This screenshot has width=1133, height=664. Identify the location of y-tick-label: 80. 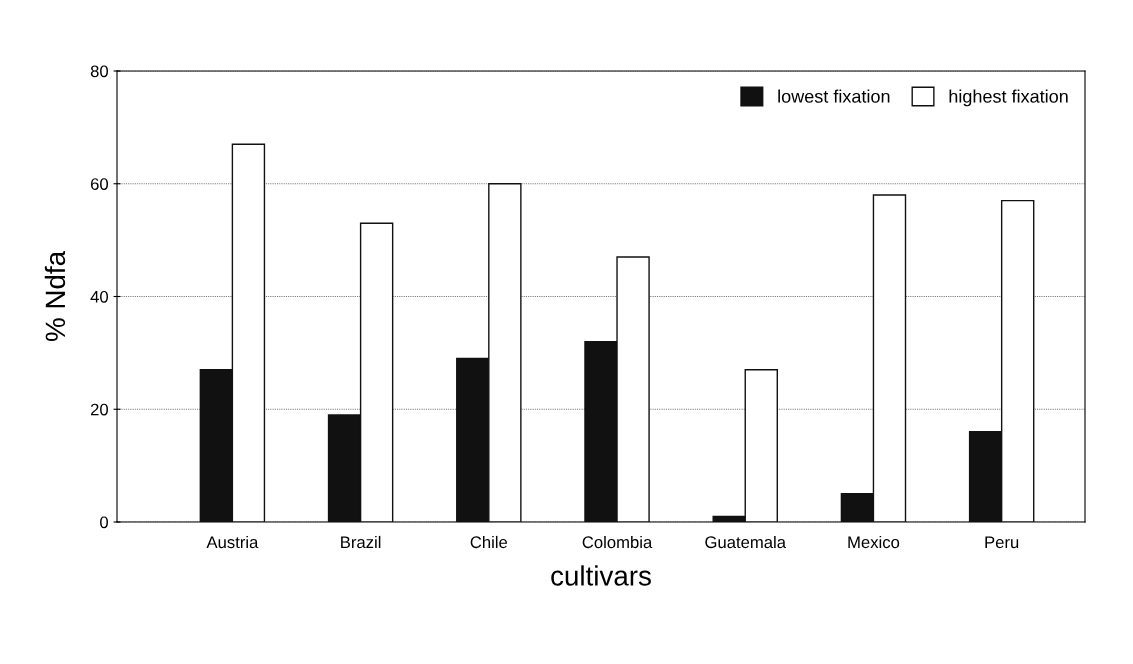
(99, 71).